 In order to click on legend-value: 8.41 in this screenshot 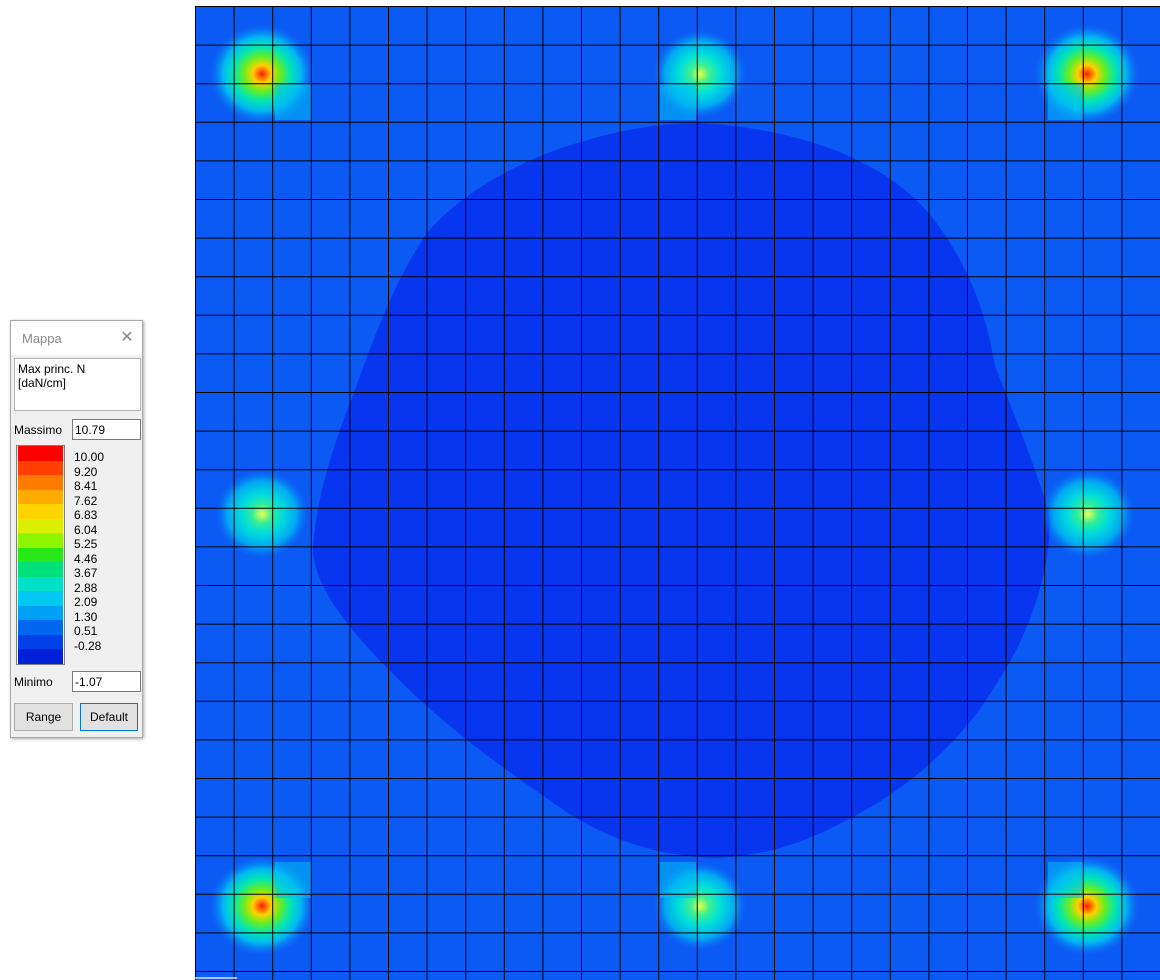, I will do `click(86, 486)`.